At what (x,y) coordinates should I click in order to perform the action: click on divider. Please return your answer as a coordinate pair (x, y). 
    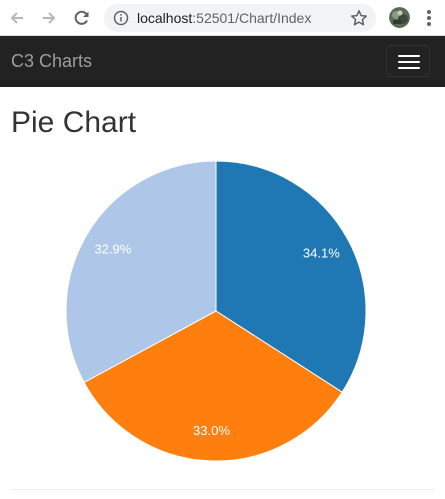
    Looking at the image, I should click on (222, 489).